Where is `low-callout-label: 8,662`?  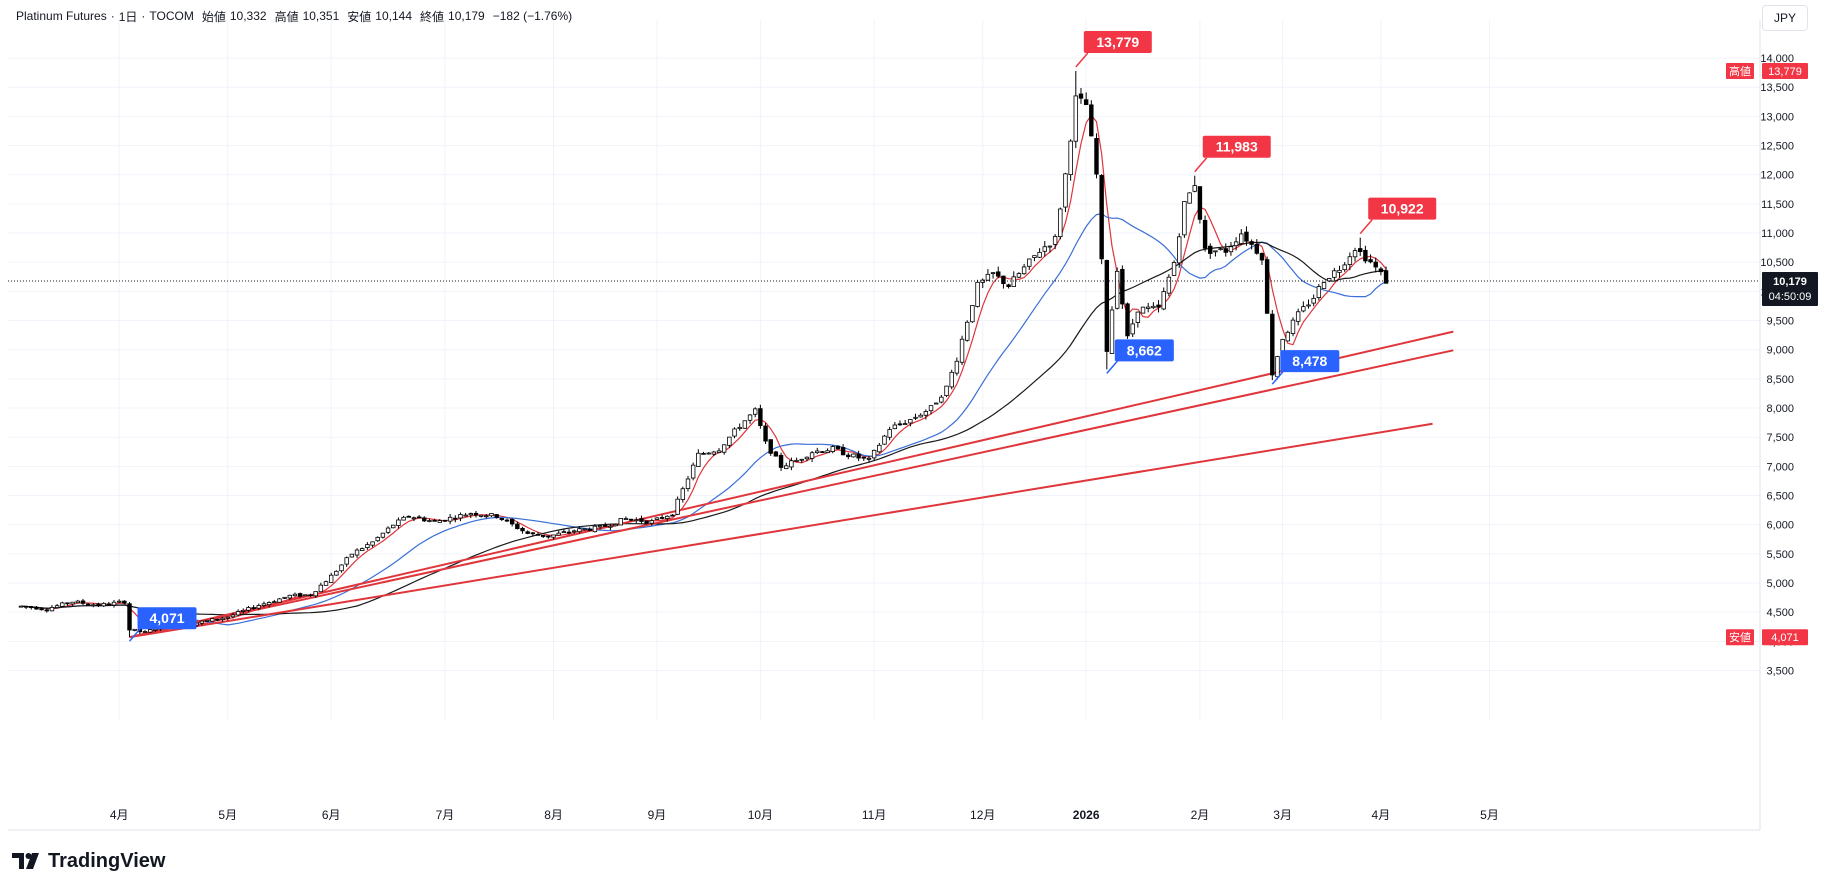
low-callout-label: 8,662 is located at coordinates (1144, 350).